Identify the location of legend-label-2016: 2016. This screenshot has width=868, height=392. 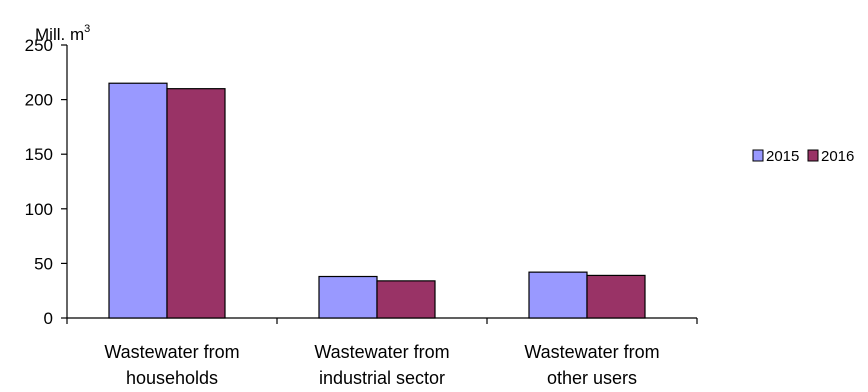
(837, 156).